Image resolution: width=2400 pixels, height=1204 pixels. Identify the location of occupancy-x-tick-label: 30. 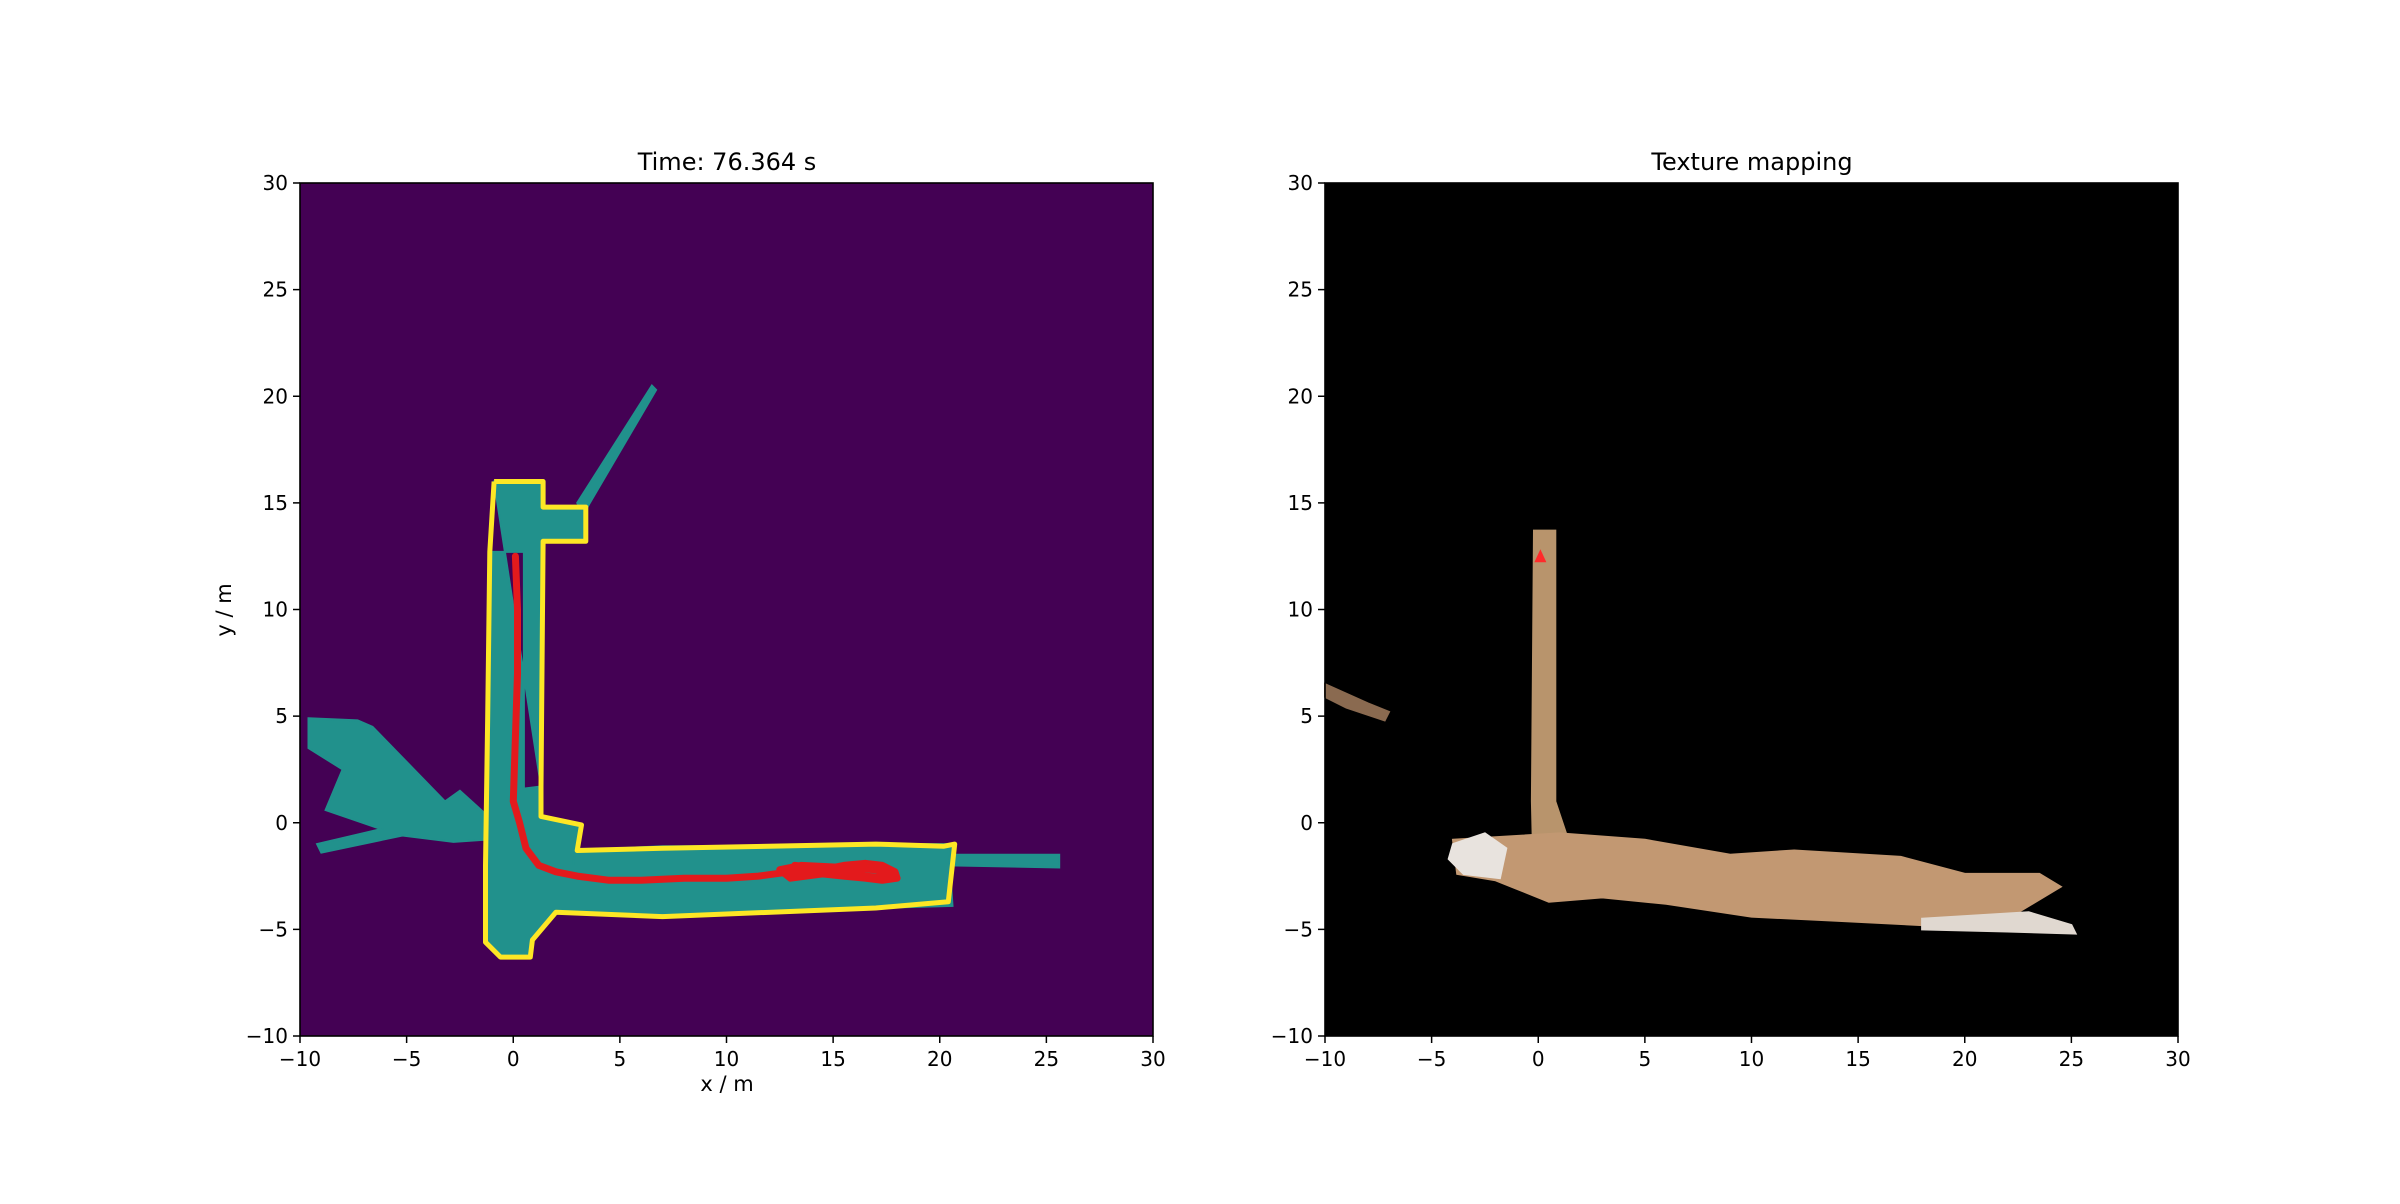
(1152, 1059).